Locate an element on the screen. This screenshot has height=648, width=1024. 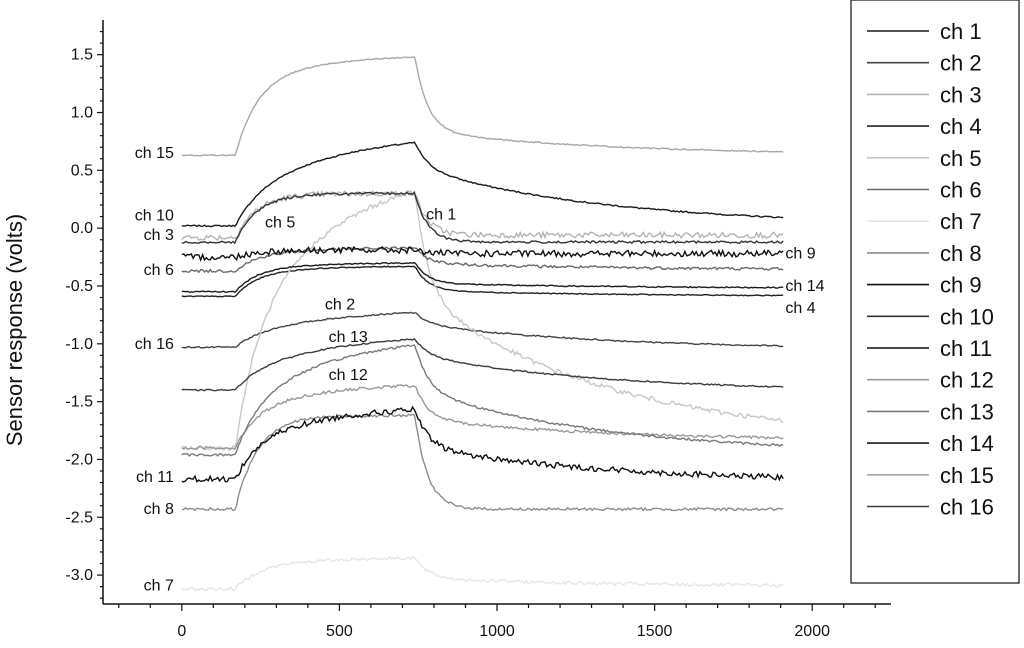
legend-entry-label: ch 7 is located at coordinates (961, 221).